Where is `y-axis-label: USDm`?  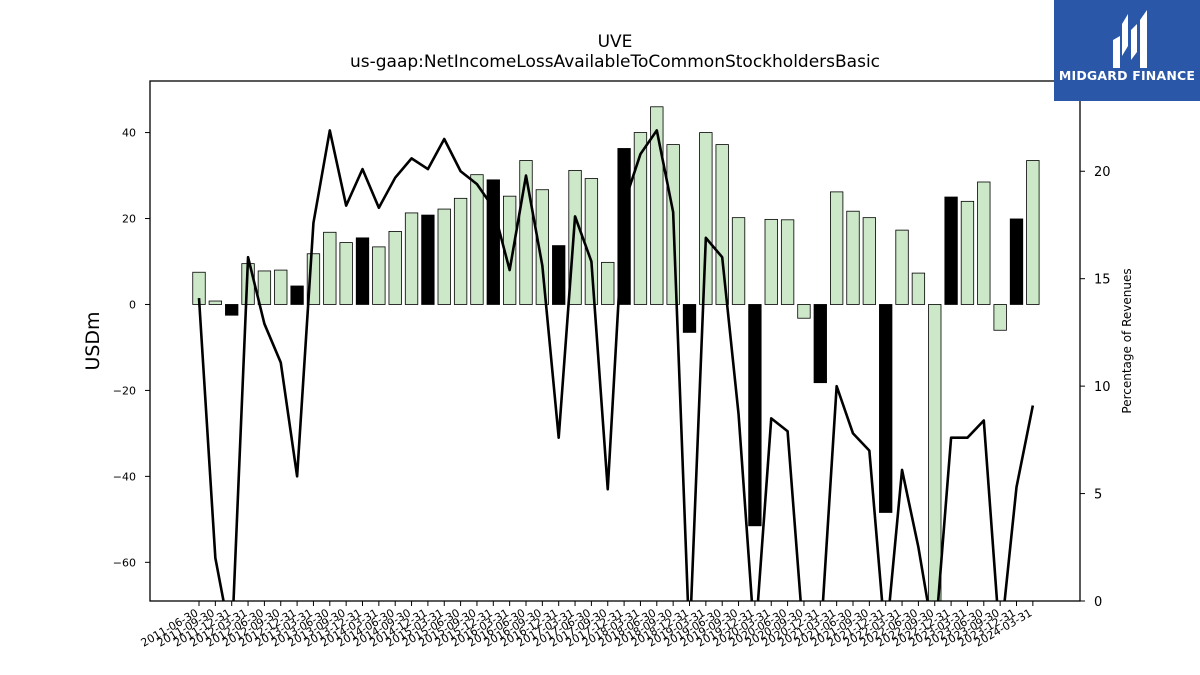
y-axis-label: USDm is located at coordinates (93, 340).